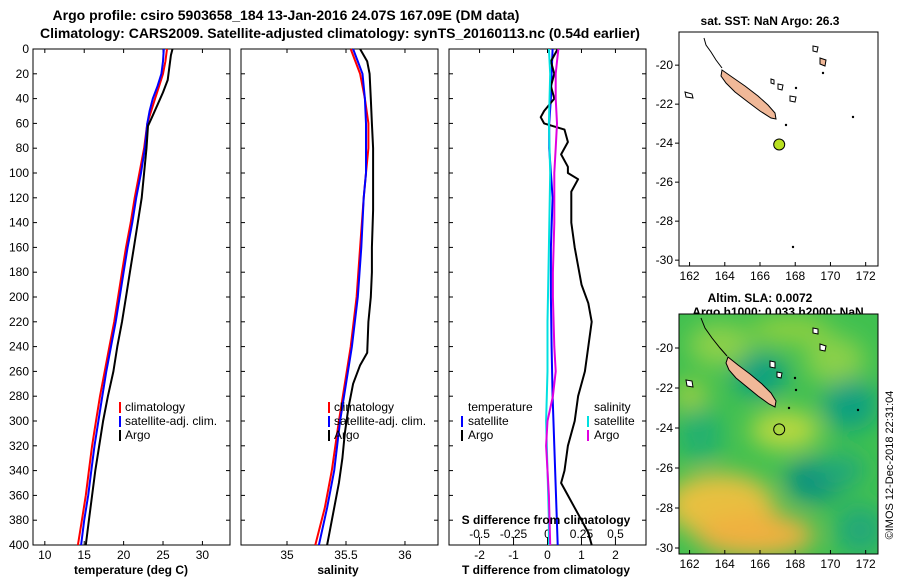 The image size is (900, 580). I want to click on salinity-legend-argo: Argo, so click(347, 435).